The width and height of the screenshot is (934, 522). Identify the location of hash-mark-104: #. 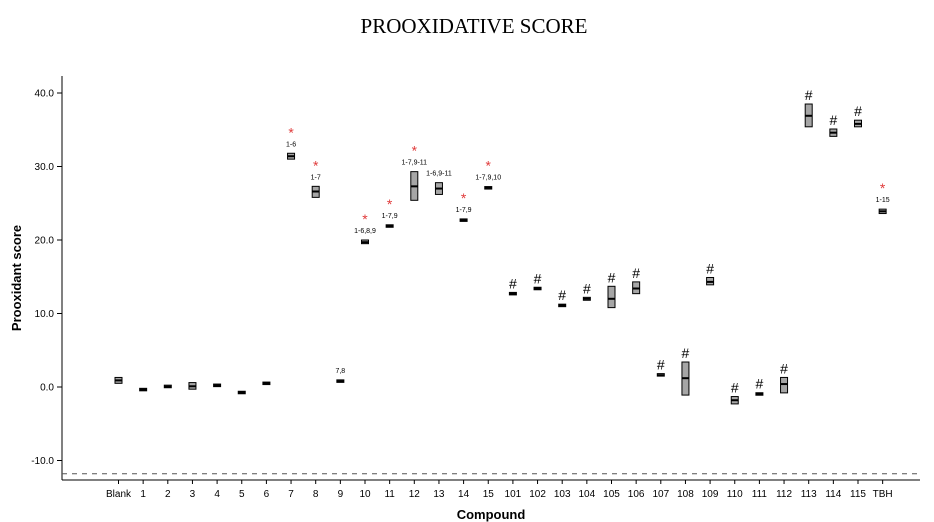
(587, 288).